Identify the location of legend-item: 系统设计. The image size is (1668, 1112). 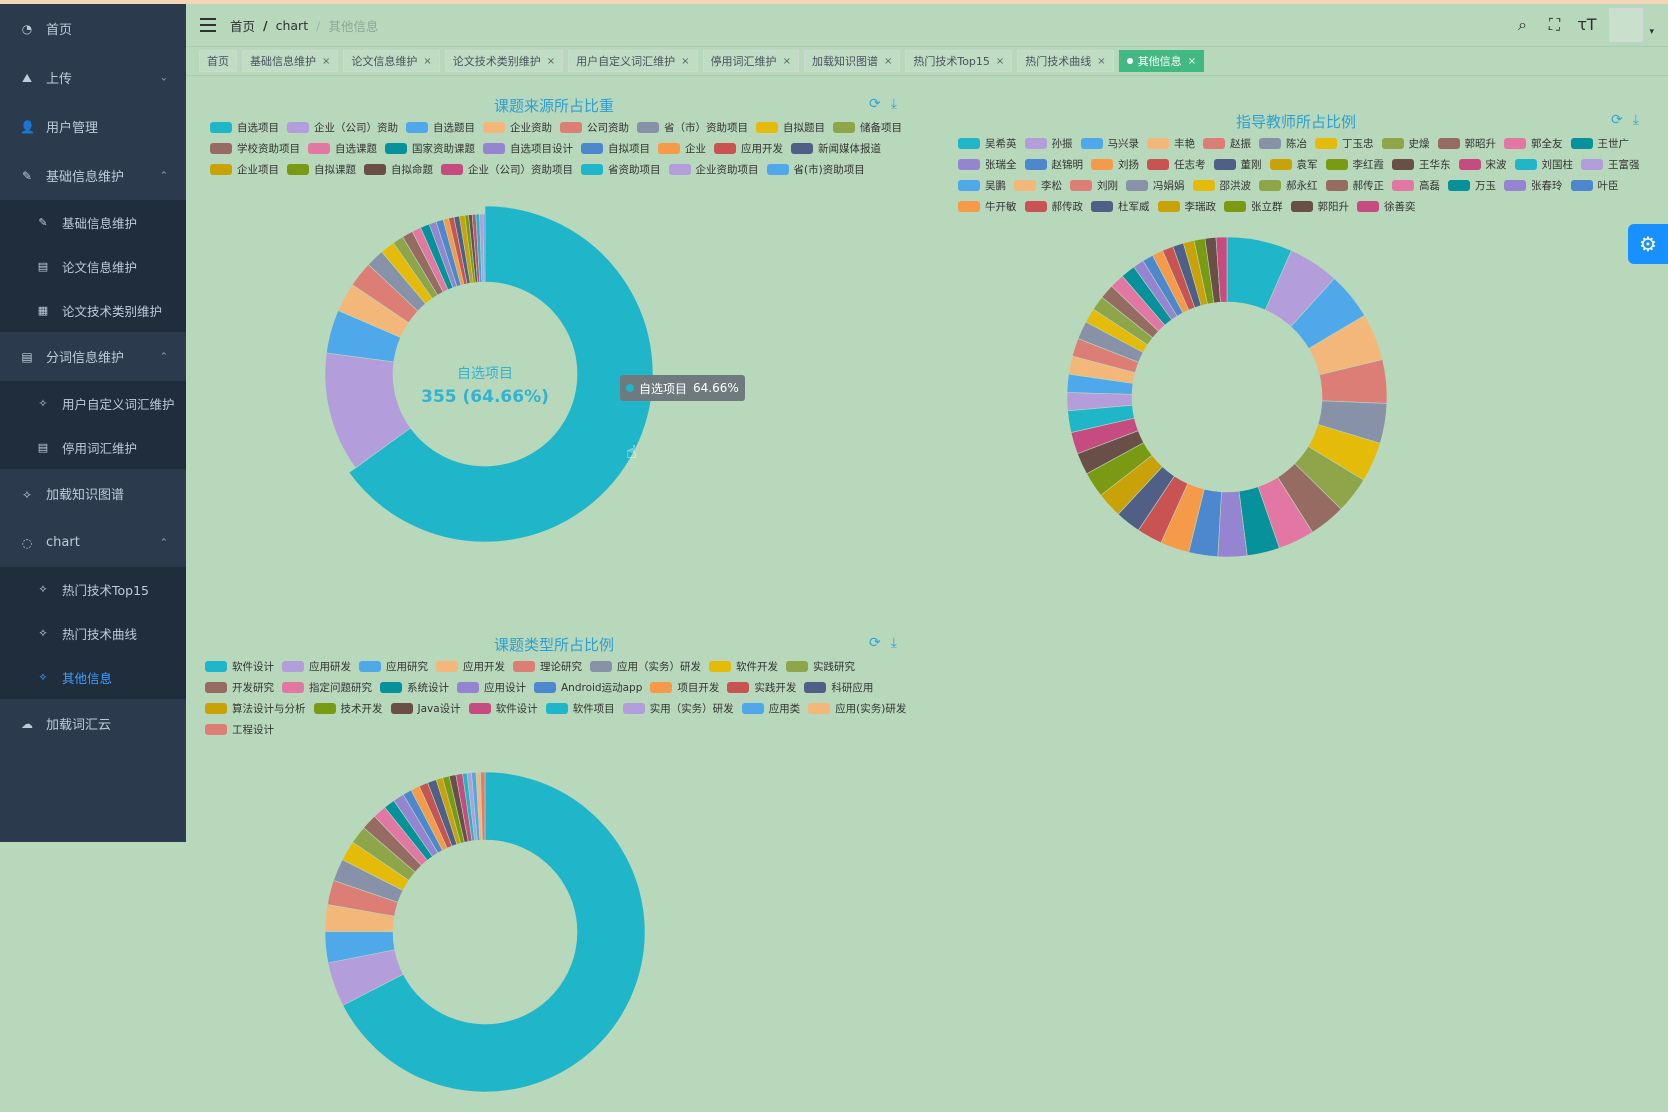
(414, 687).